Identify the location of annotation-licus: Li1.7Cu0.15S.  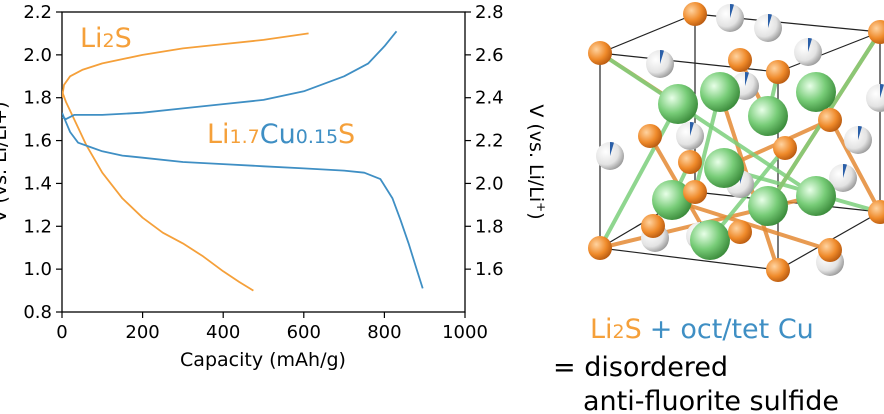
(281, 134).